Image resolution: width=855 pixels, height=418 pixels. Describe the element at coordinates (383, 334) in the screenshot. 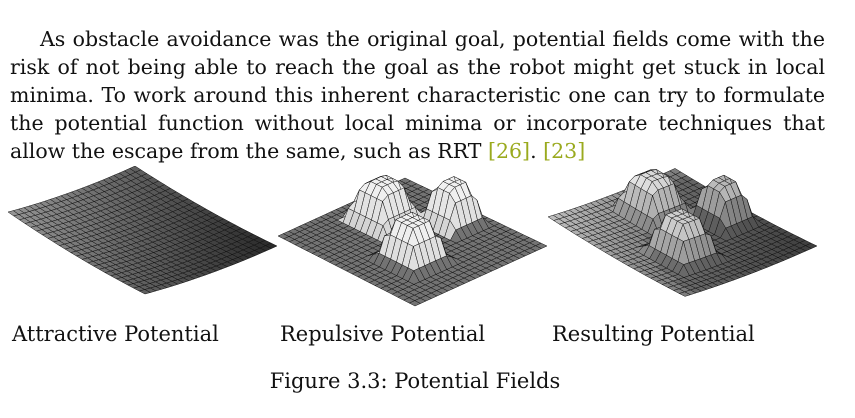

I see `repulsive-potential-label: Repulsive Potential` at that location.